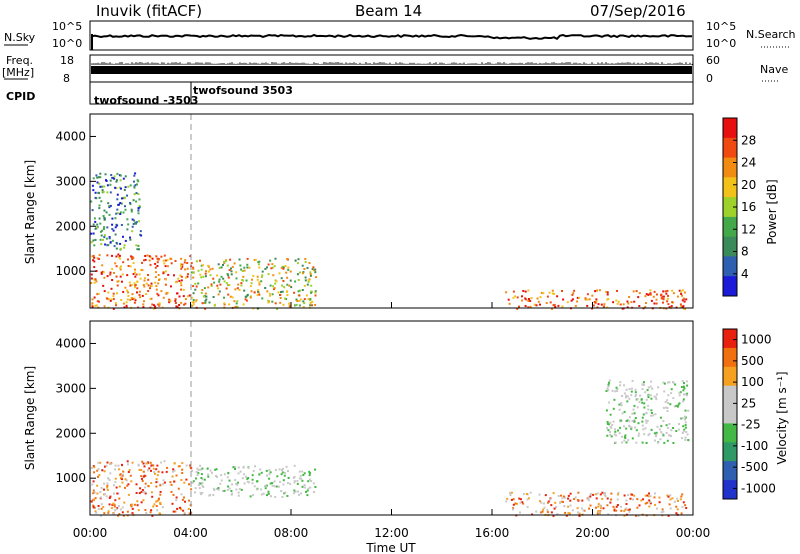 This screenshot has height=554, width=800. What do you see at coordinates (391, 533) in the screenshot?
I see `x-tick-label: 12:00` at bounding box center [391, 533].